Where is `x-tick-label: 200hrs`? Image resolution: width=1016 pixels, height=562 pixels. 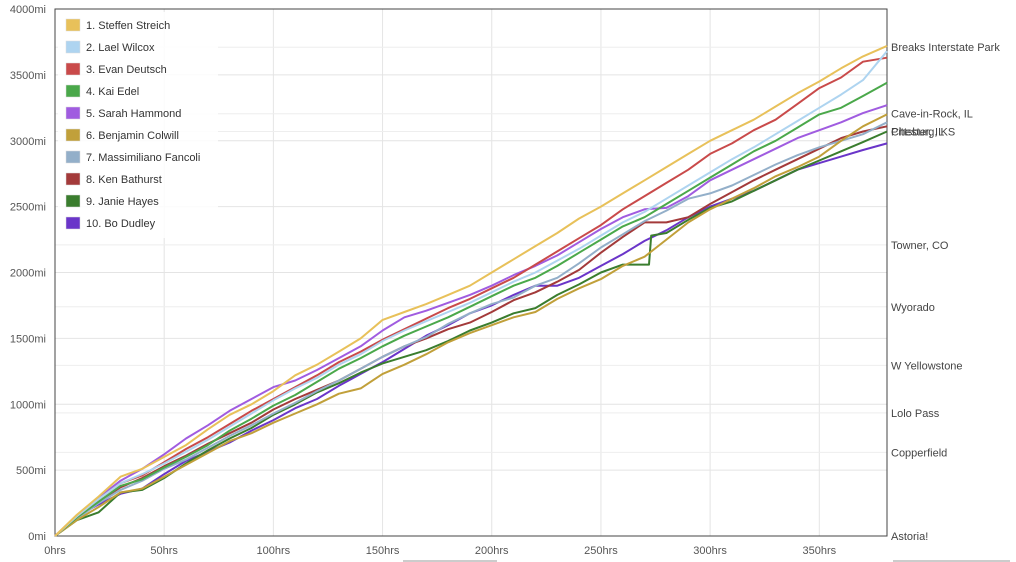 x-tick-label: 200hrs is located at coordinates (492, 551).